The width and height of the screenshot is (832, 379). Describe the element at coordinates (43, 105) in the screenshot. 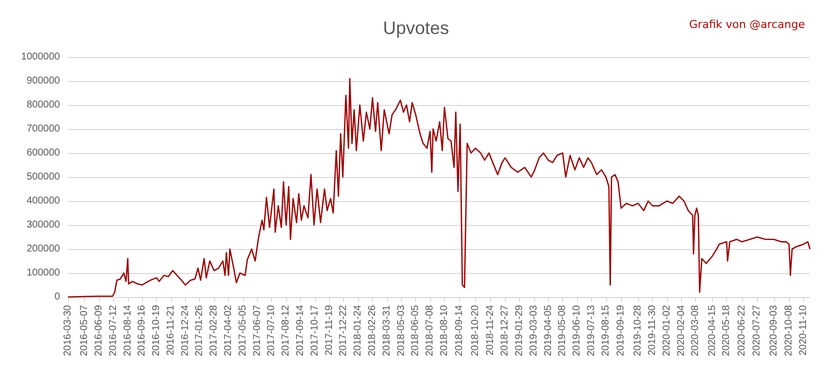

I see `y-tick-label: 800000` at that location.